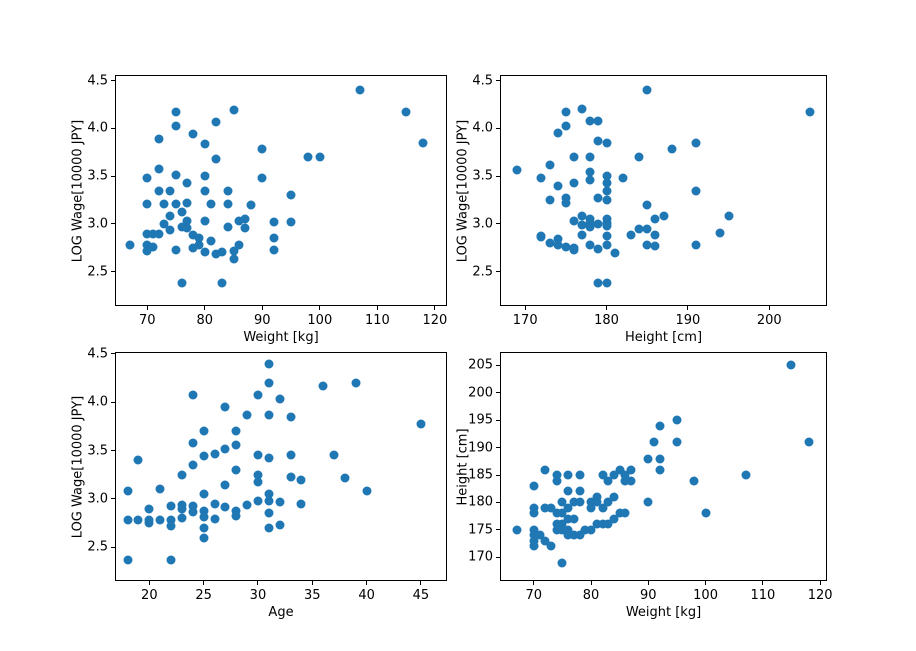 The width and height of the screenshot is (916, 651). Describe the element at coordinates (769, 320) in the screenshot. I see `x-tick-label: 200` at that location.